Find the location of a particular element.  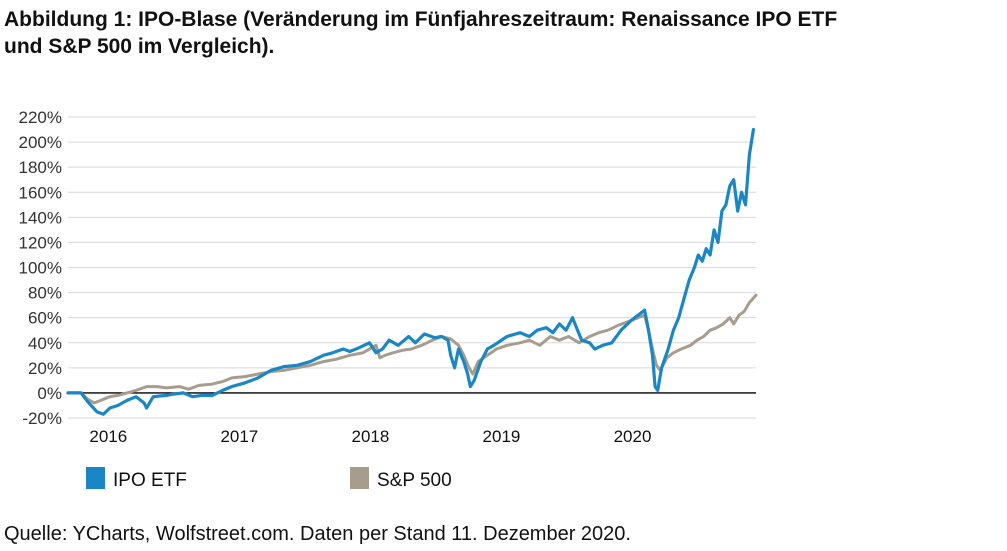

x-tick-label: 2018 is located at coordinates (370, 436).